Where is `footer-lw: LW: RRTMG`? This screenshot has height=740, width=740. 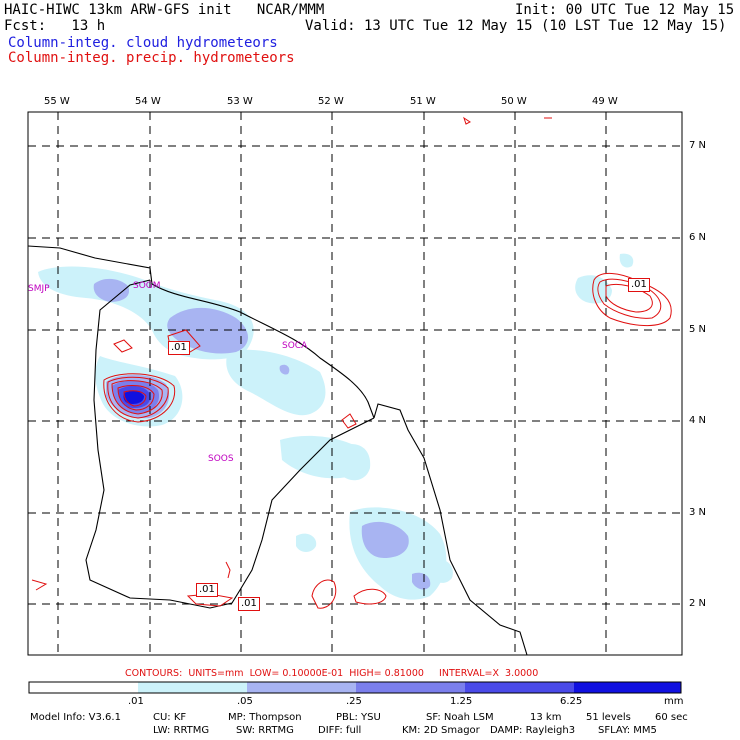 footer-lw: LW: RRTMG is located at coordinates (181, 730).